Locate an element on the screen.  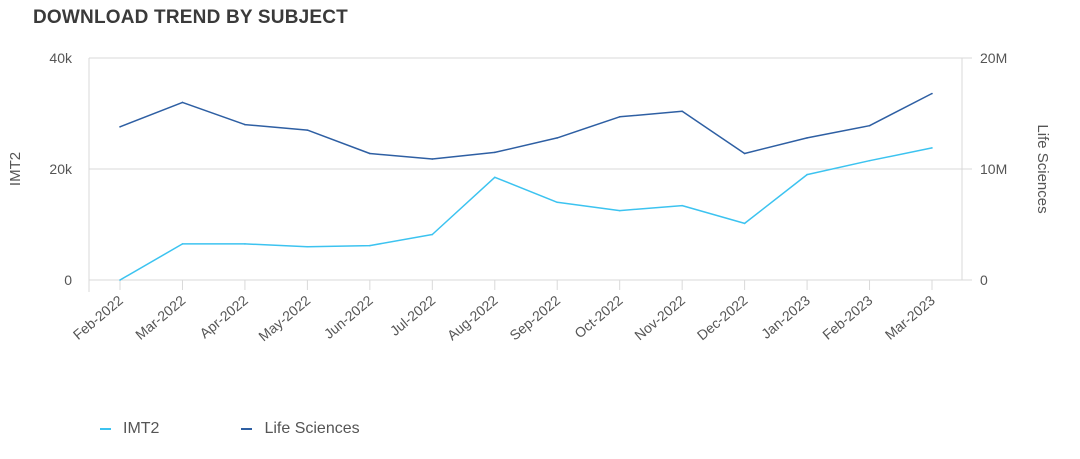
chart-title: DOWNLOAD TREND BY SUBJECT is located at coordinates (190, 17).